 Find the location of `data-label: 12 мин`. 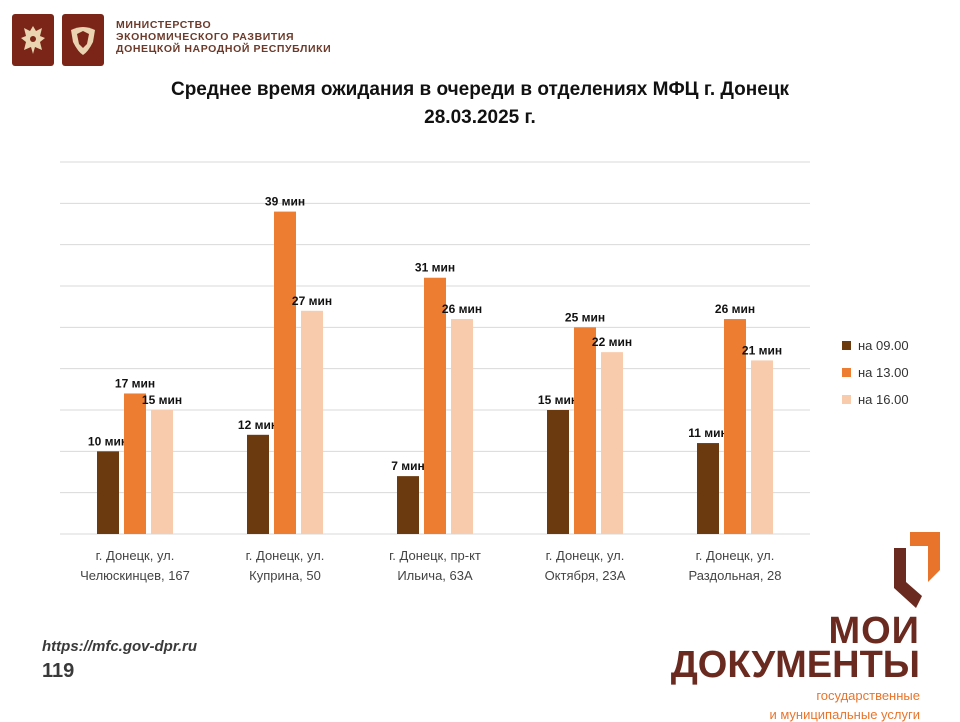

data-label: 12 мин is located at coordinates (258, 425).